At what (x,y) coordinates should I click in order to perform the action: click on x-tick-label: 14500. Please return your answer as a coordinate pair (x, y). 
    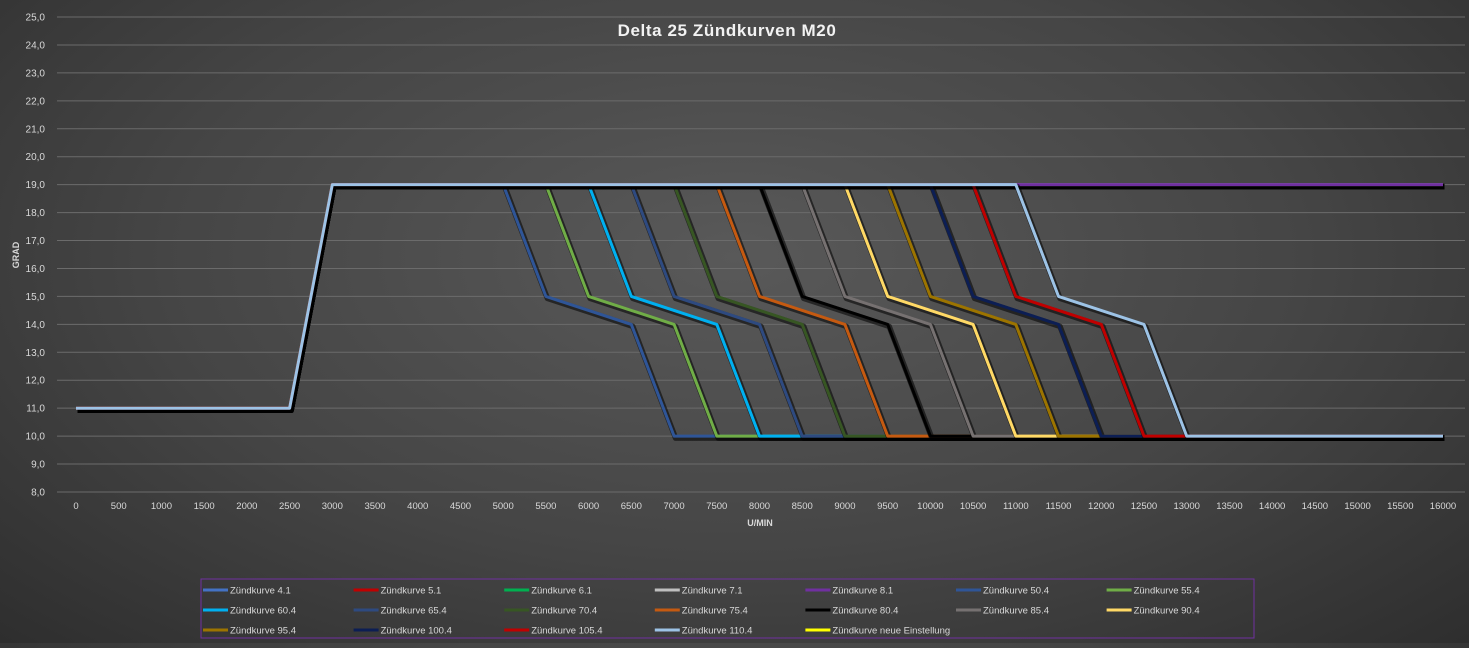
    Looking at the image, I should click on (1315, 506).